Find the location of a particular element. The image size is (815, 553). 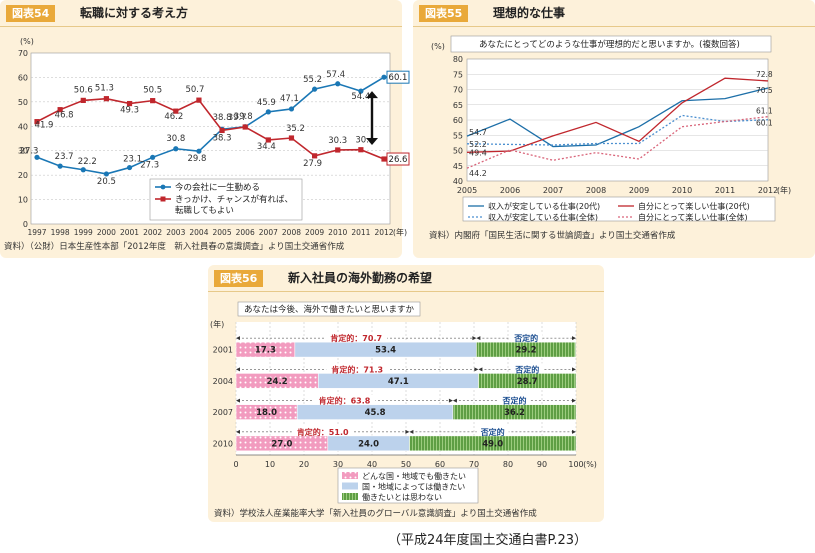

x-tick-label: 1999 is located at coordinates (83, 232).